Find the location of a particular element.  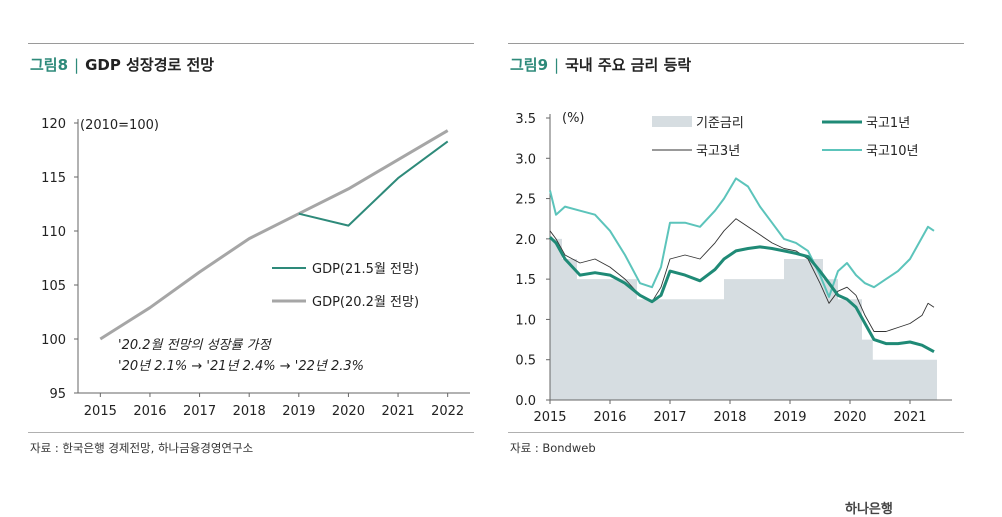

y-tick-label: 3.0 is located at coordinates (525, 159).